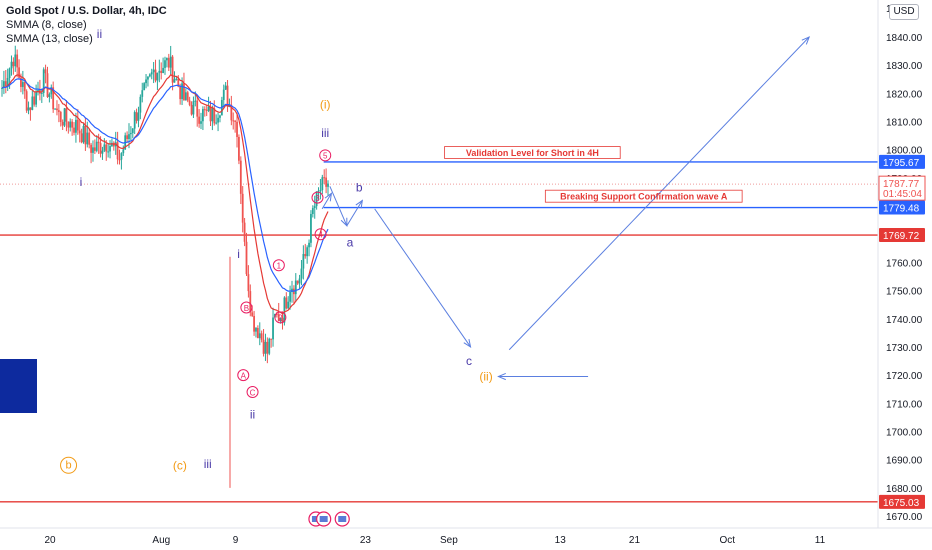 The height and width of the screenshot is (550, 932). Describe the element at coordinates (315, 519) in the screenshot. I see `flag-icon` at that location.